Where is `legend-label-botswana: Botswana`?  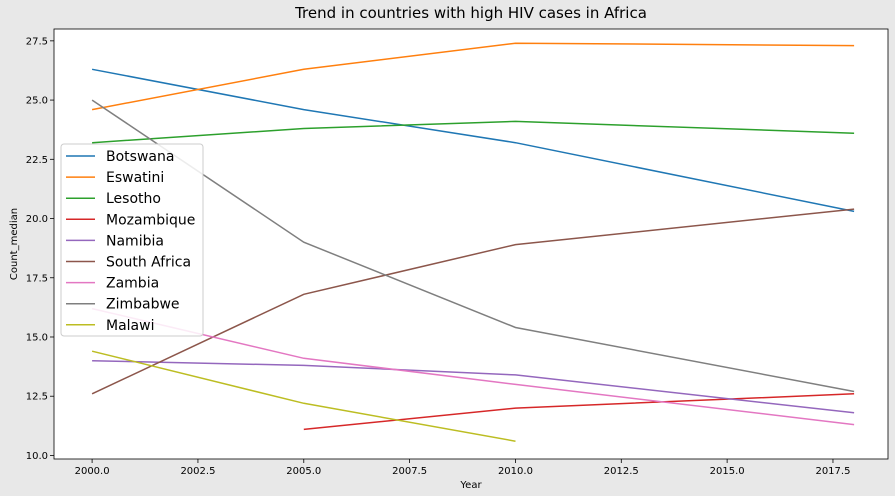
legend-label-botswana: Botswana is located at coordinates (140, 157).